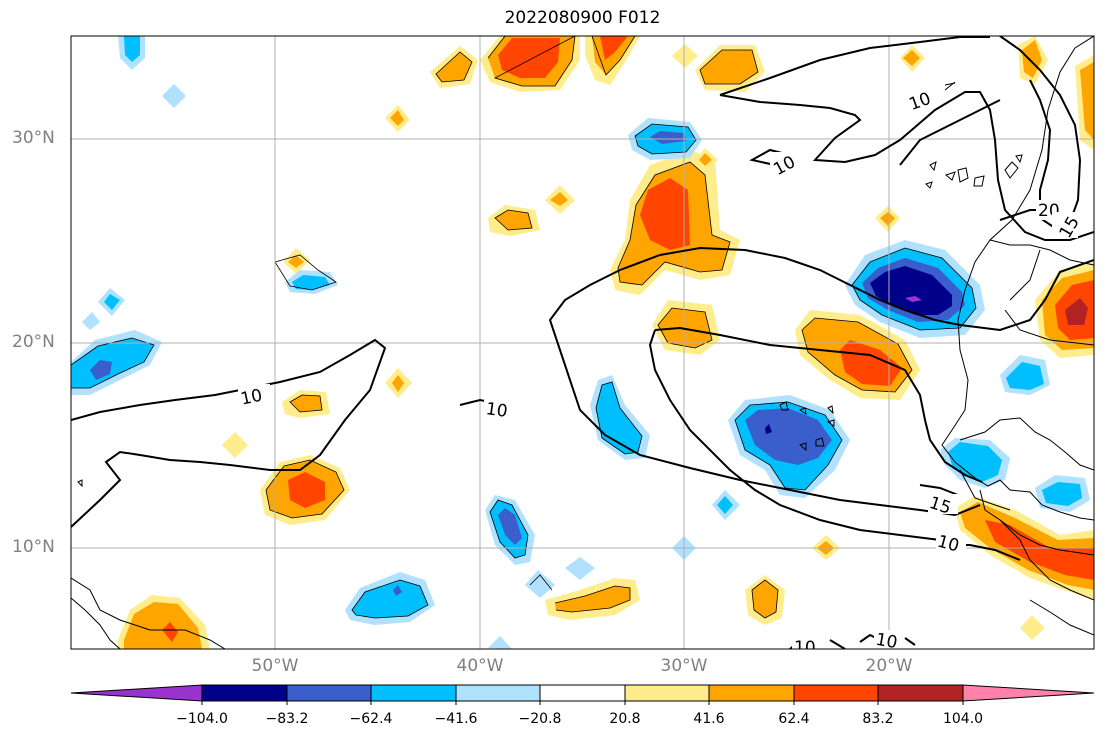 The height and width of the screenshot is (741, 1105). What do you see at coordinates (540, 719) in the screenshot?
I see `colorbar-tick-label: −20.8` at bounding box center [540, 719].